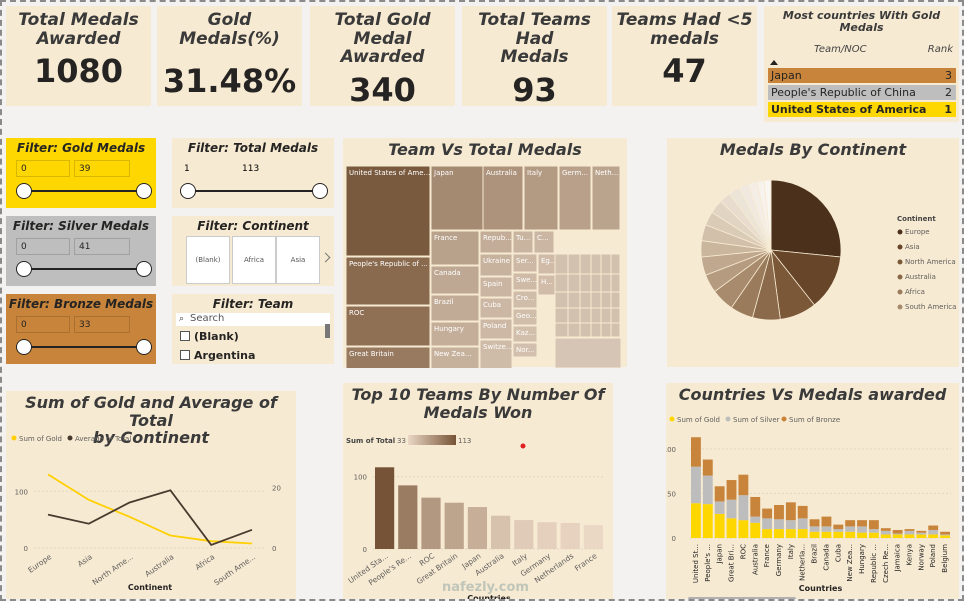 The height and width of the screenshot is (601, 964). I want to click on sort-arrow-icon, so click(774, 62).